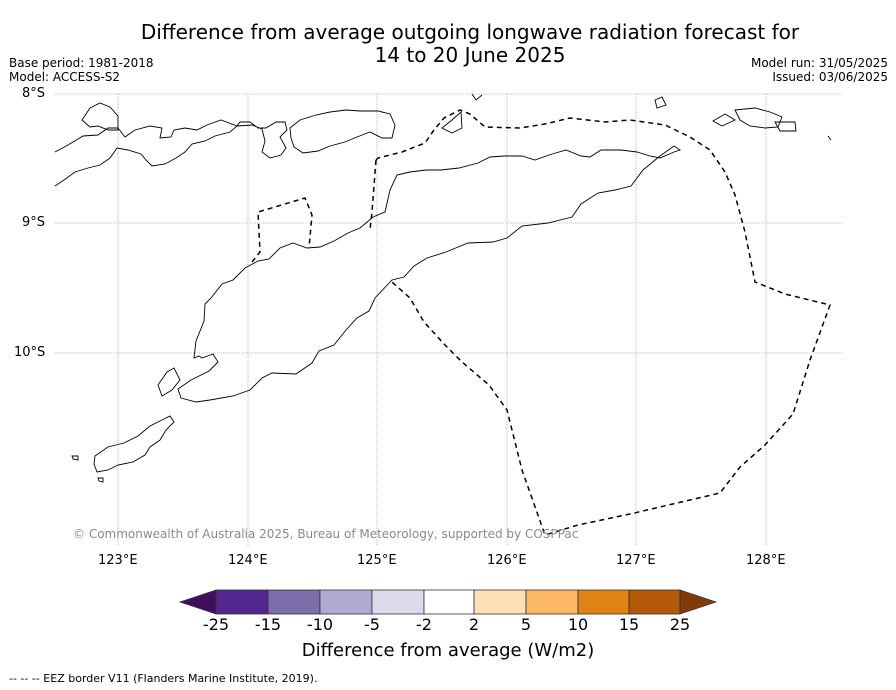 The image size is (896, 690). What do you see at coordinates (636, 560) in the screenshot?
I see `lon-label-127e: 127°E` at bounding box center [636, 560].